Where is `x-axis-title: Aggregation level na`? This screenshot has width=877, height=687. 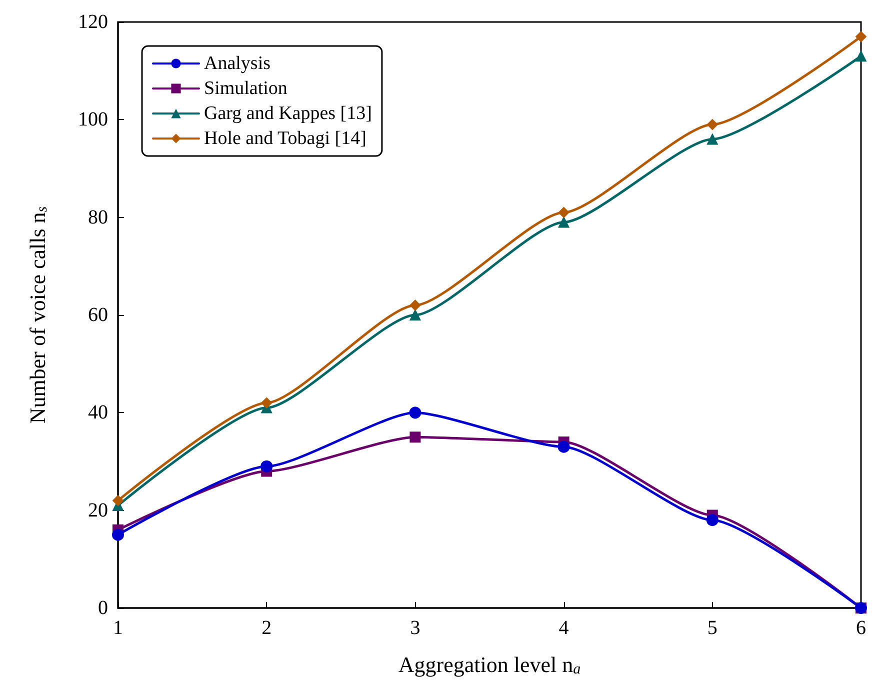 x-axis-title: Aggregation level na is located at coordinates (489, 665).